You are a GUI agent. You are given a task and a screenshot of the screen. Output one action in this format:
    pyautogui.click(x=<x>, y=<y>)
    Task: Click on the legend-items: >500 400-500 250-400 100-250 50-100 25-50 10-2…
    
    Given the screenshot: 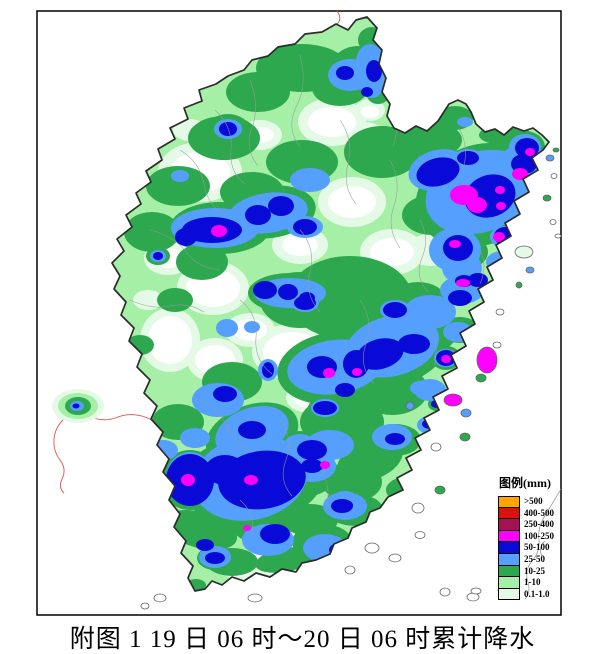 What is the action you would take?
    pyautogui.click(x=526, y=548)
    